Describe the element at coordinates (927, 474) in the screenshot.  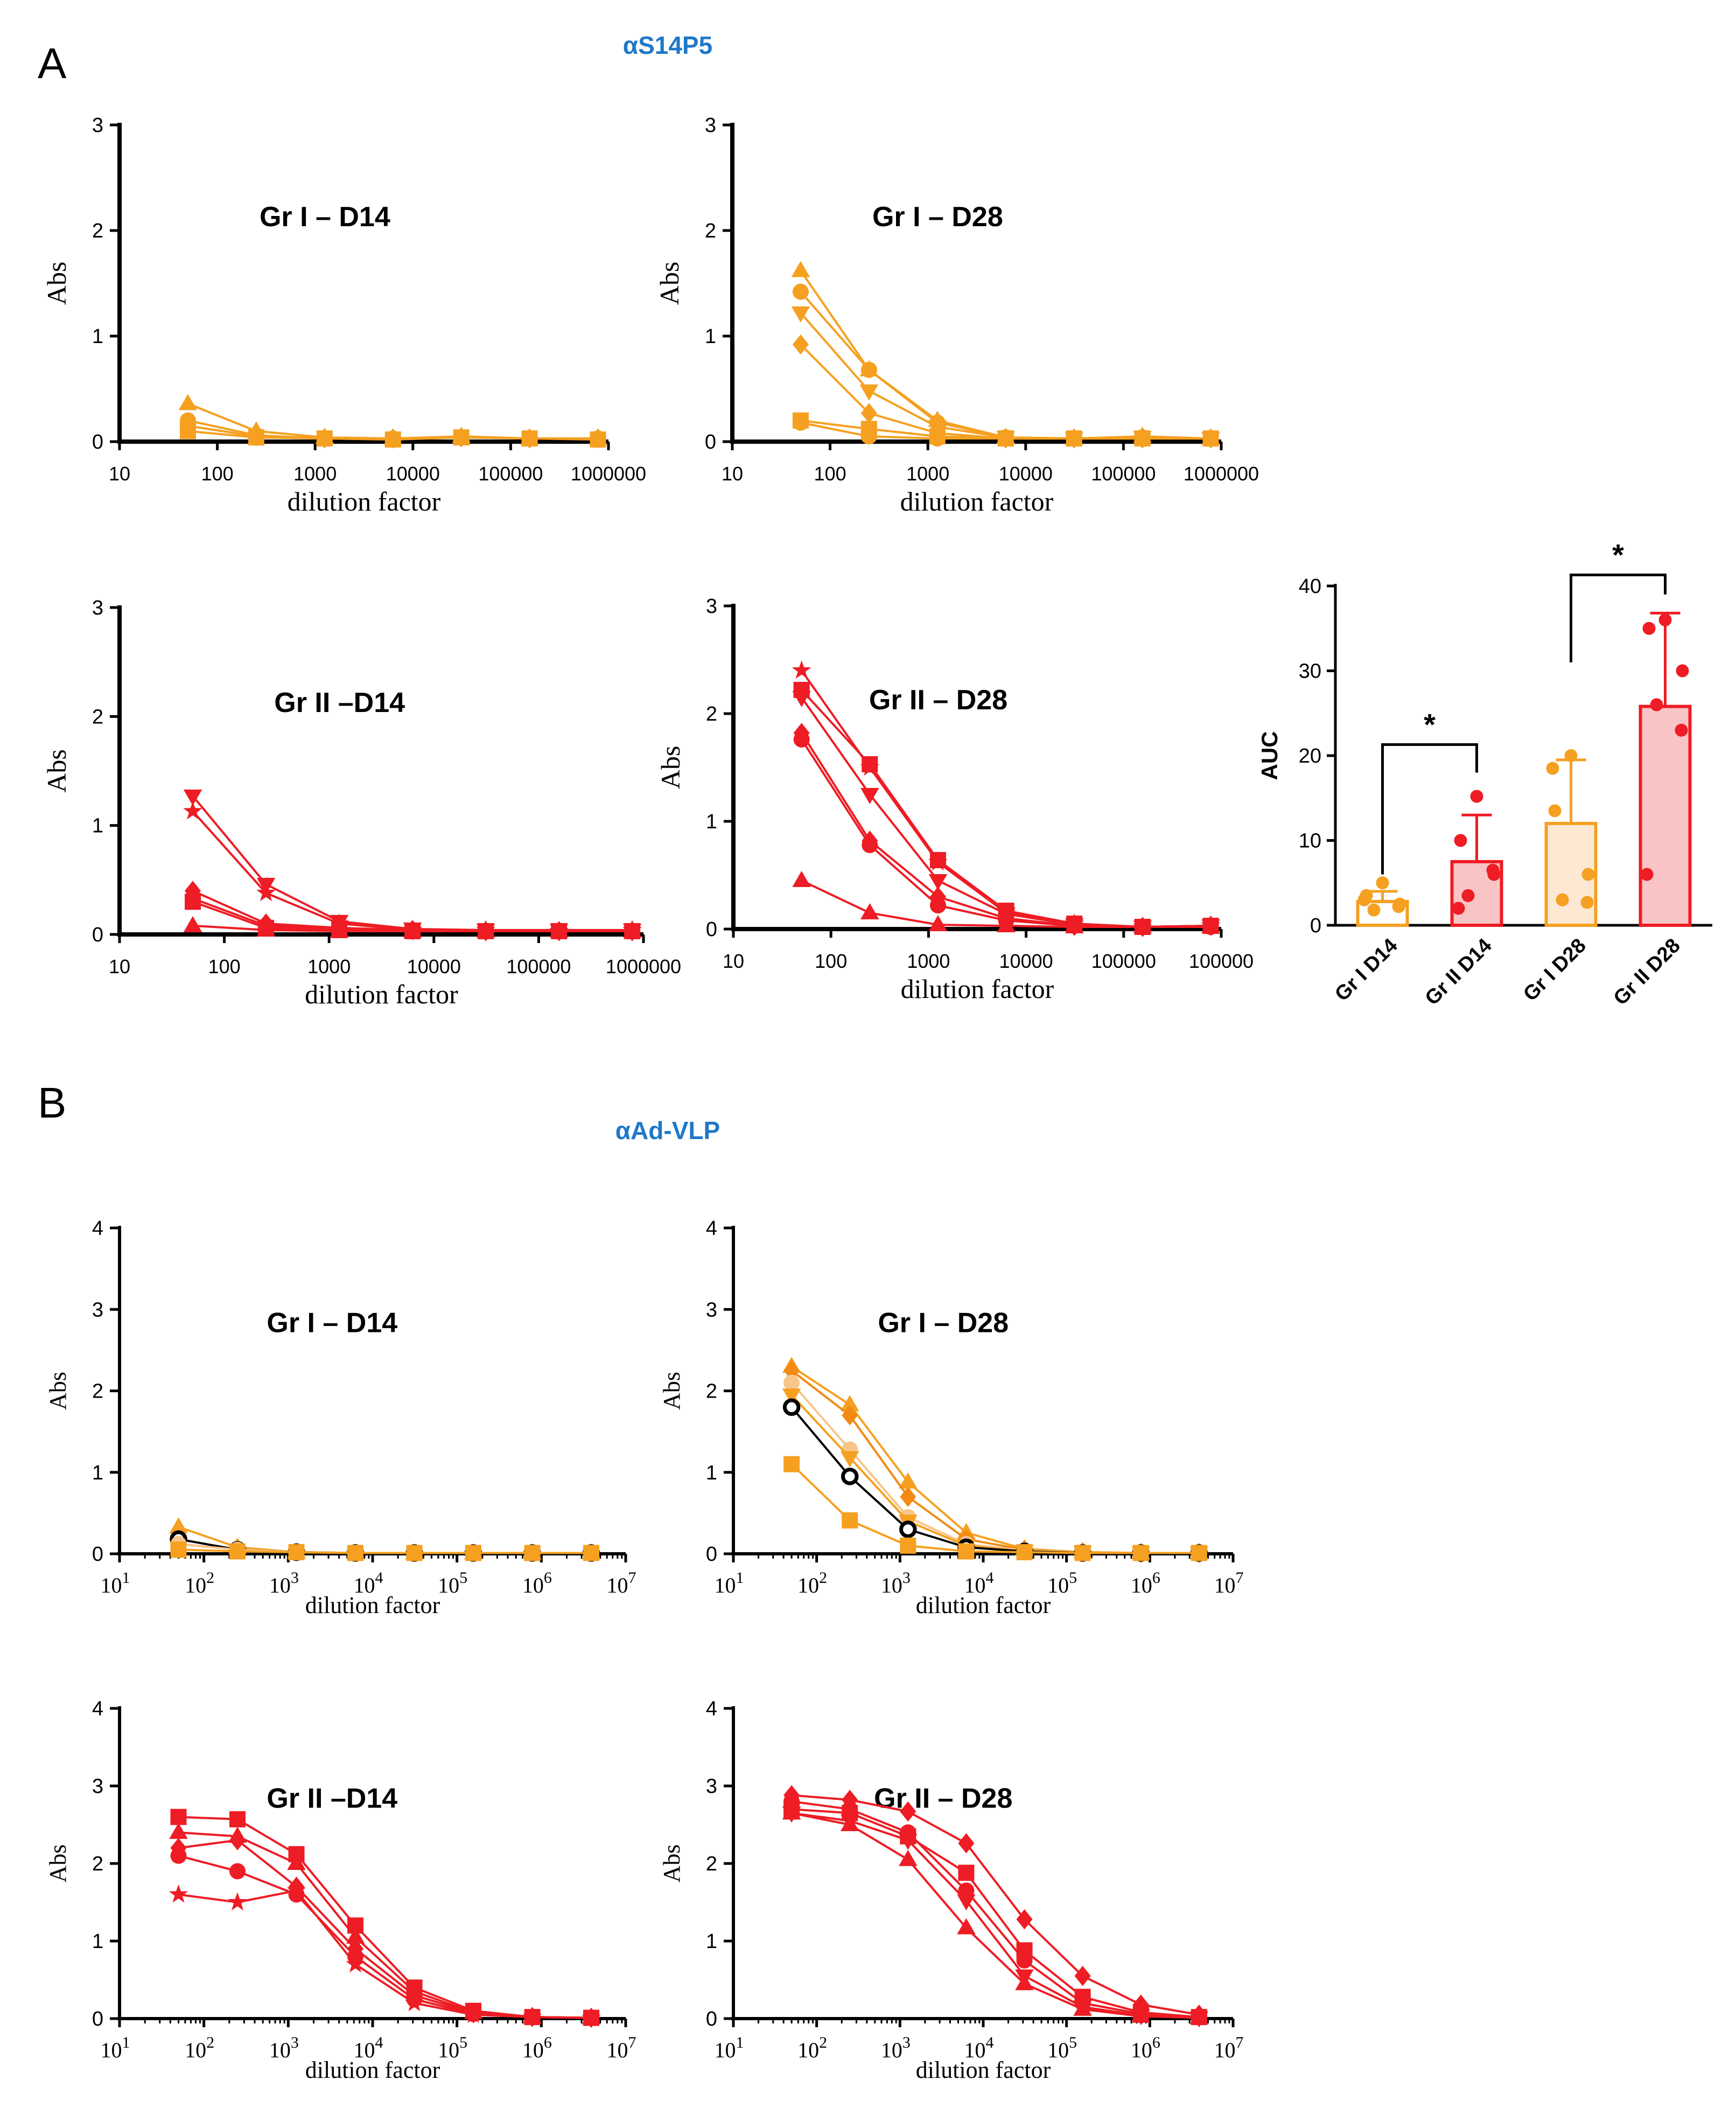
I see `x-tick-label: 1000` at that location.